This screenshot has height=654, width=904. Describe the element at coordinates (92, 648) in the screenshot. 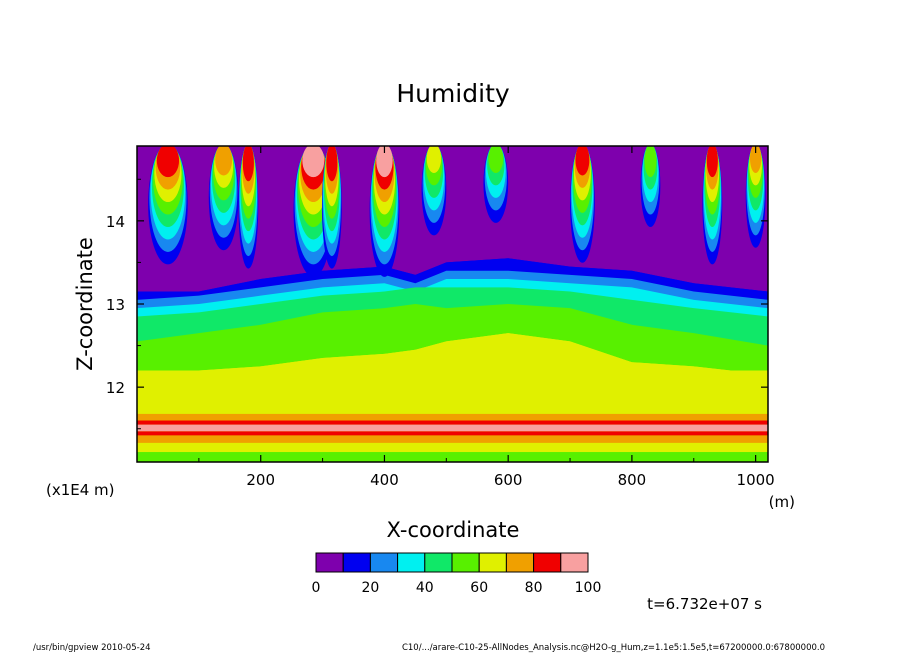

I see `footer-left: /usr/bin/gpview 2010-05-24` at that location.